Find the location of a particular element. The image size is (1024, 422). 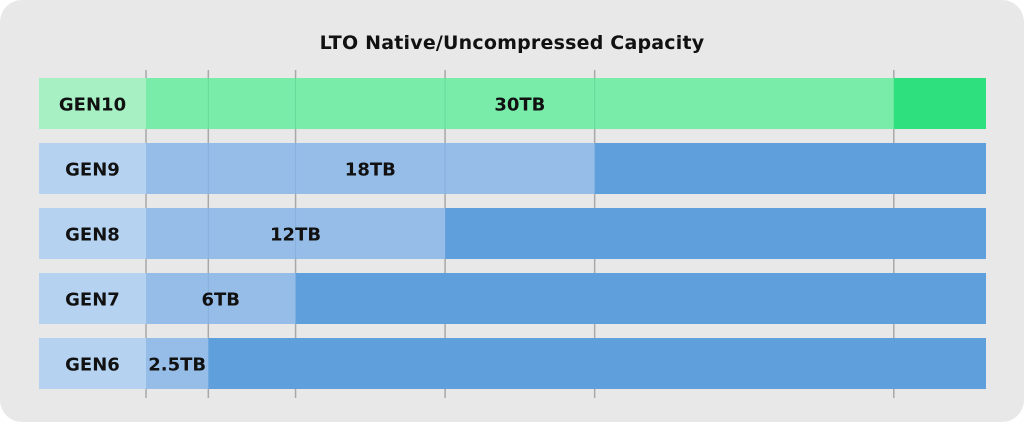

category-label: GEN8 is located at coordinates (92, 235).